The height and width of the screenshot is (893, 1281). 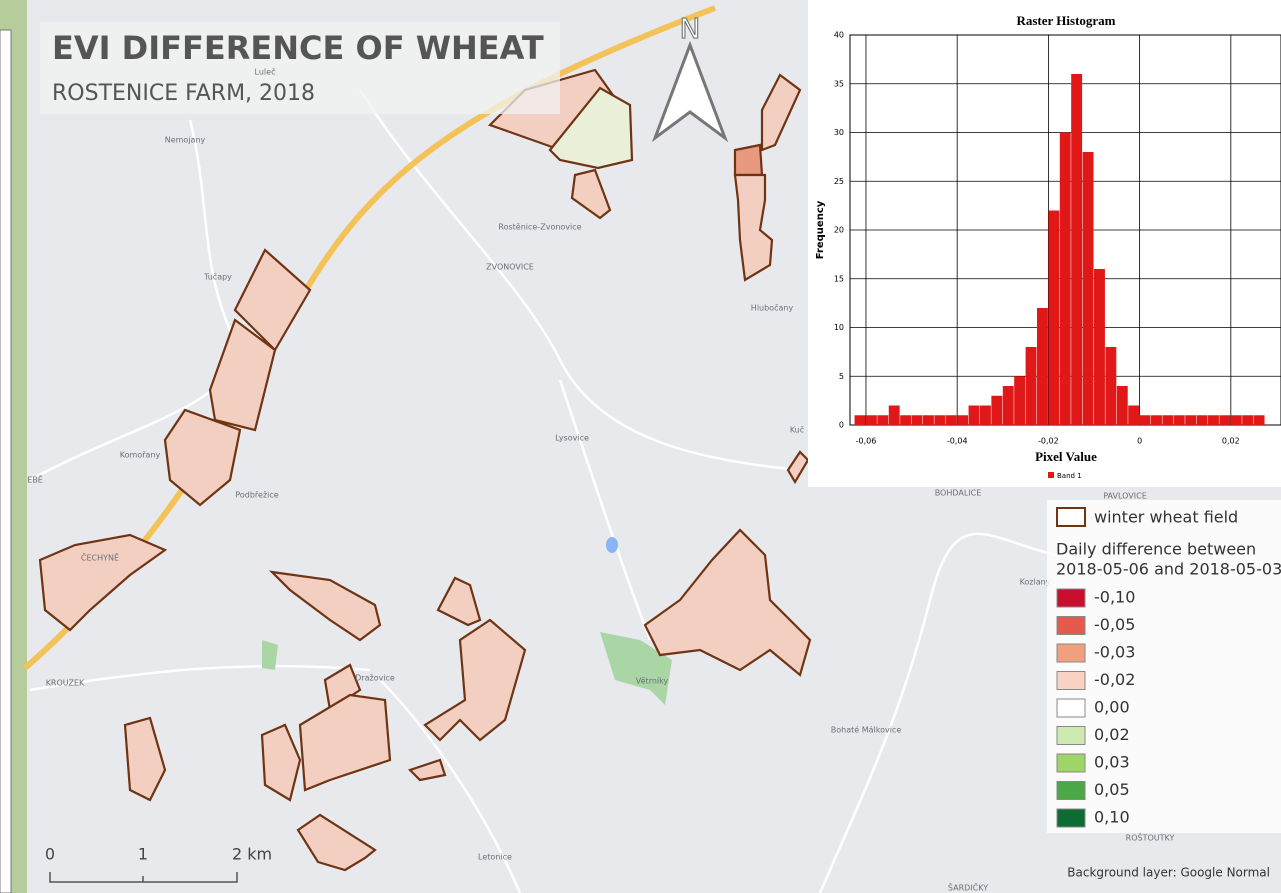 What do you see at coordinates (158, 864) in the screenshot?
I see `scale-bar: 0 1 2 km` at bounding box center [158, 864].